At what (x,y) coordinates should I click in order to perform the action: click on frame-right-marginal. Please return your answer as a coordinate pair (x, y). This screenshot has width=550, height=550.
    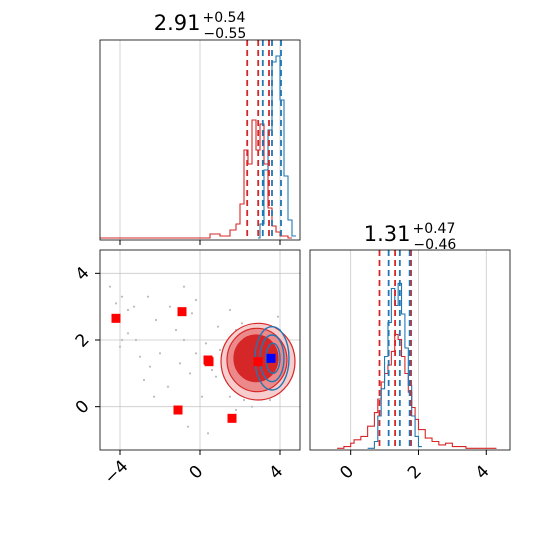
    Looking at the image, I should click on (410, 350).